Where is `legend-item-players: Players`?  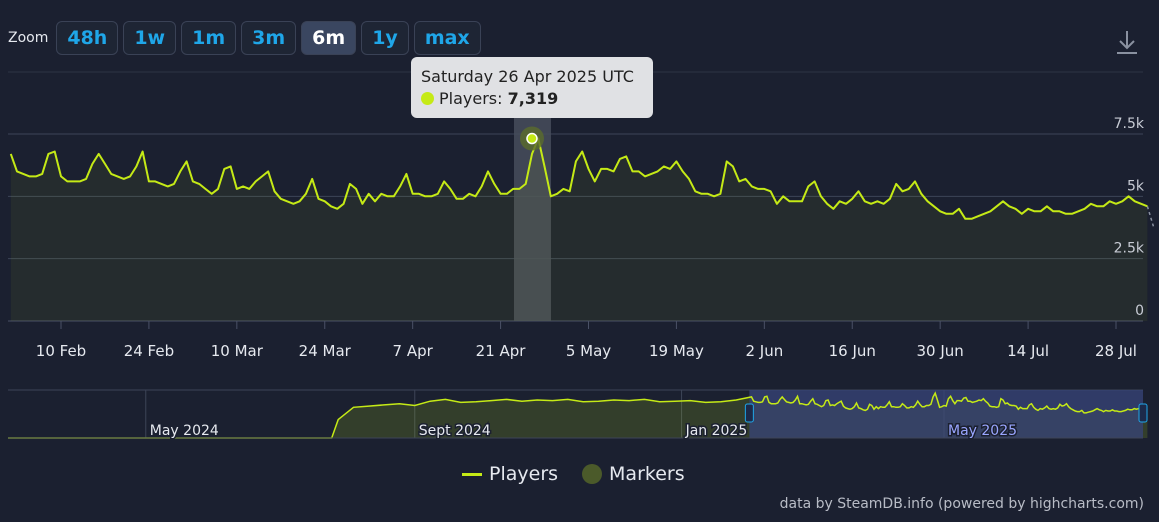 legend-item-players: Players is located at coordinates (510, 474).